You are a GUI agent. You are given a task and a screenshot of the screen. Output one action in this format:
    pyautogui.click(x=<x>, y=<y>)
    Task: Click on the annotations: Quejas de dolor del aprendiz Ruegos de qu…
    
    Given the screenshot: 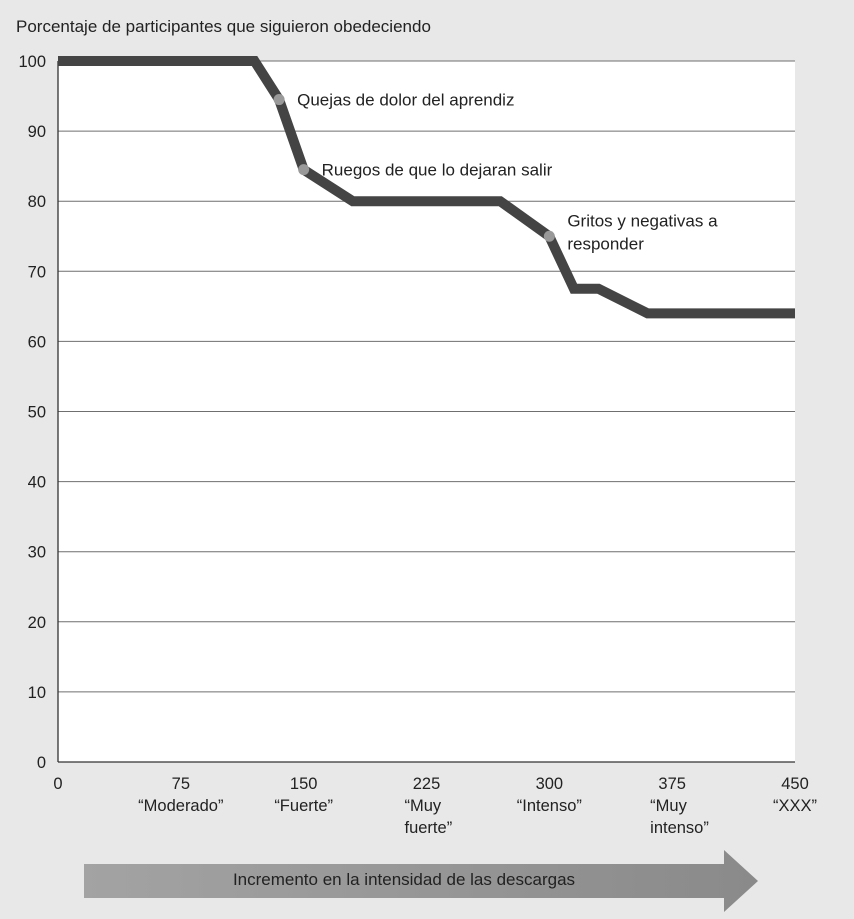 What is the action you would take?
    pyautogui.click(x=495, y=172)
    